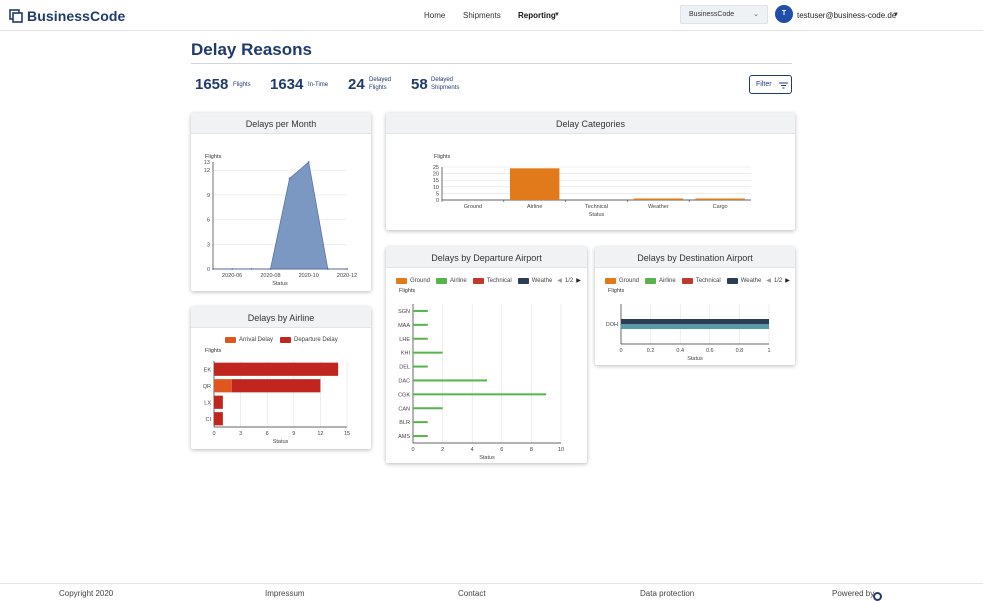 The image size is (983, 601). Describe the element at coordinates (267, 434) in the screenshot. I see `x-tick-label: 6` at that location.